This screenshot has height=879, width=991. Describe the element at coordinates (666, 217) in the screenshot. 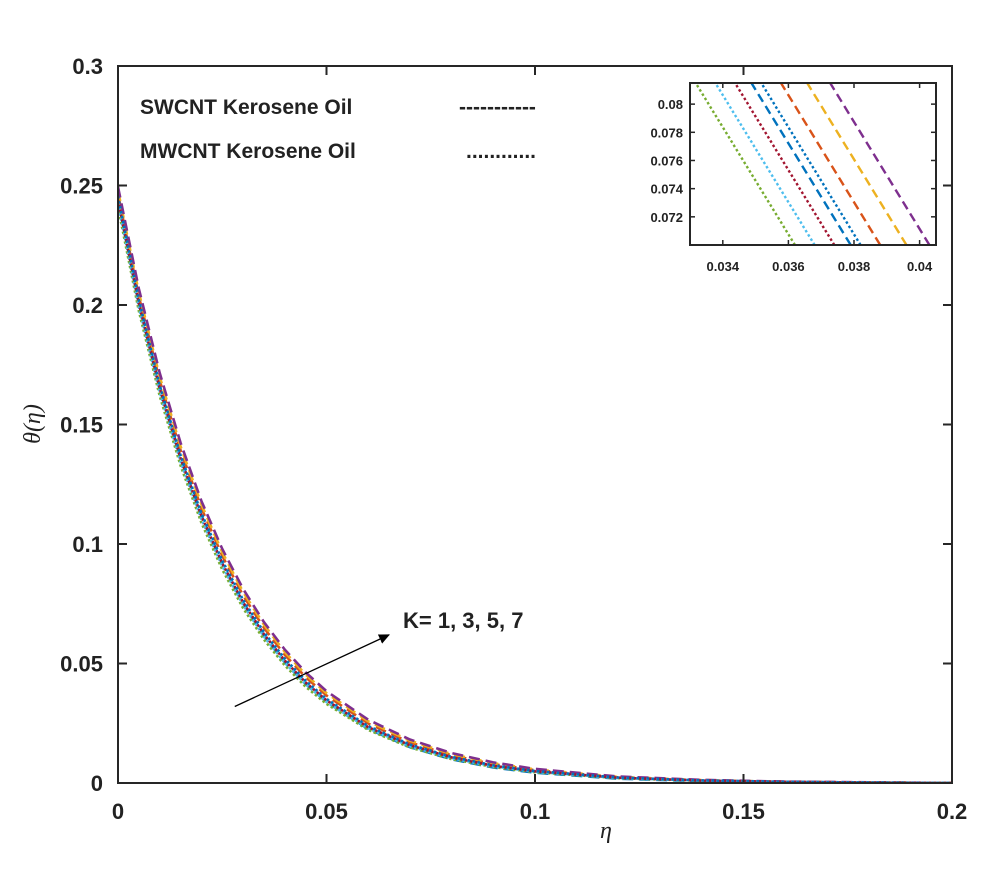

I see `inset-y-tick-label: 0.072` at that location.